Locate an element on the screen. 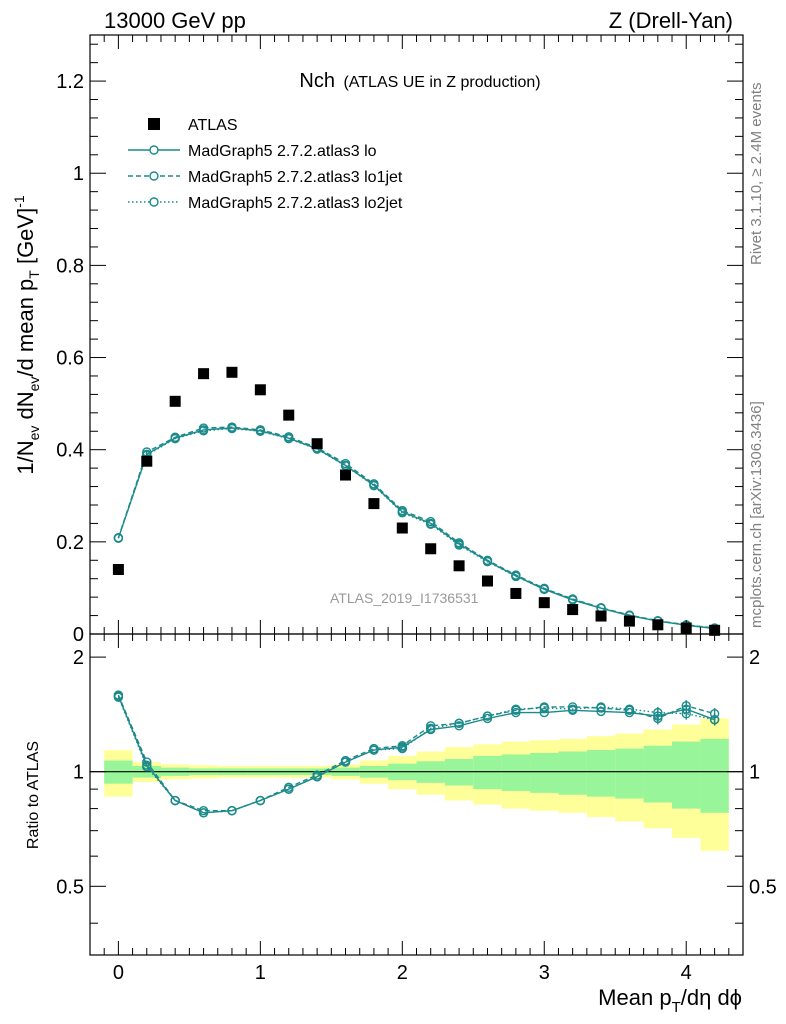 This screenshot has height=1024, width=786. ratio-y-tick-label-left: 0.5 is located at coordinates (70, 887).